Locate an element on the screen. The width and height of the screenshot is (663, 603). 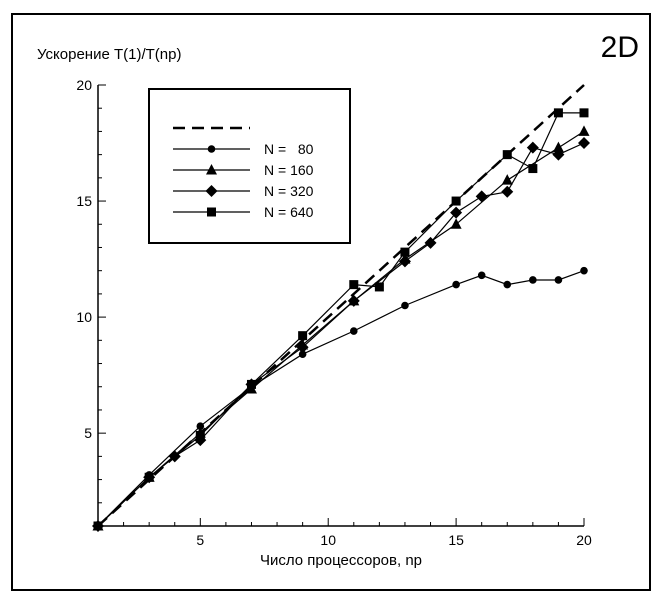
x-tick-label: 15 is located at coordinates (456, 540).